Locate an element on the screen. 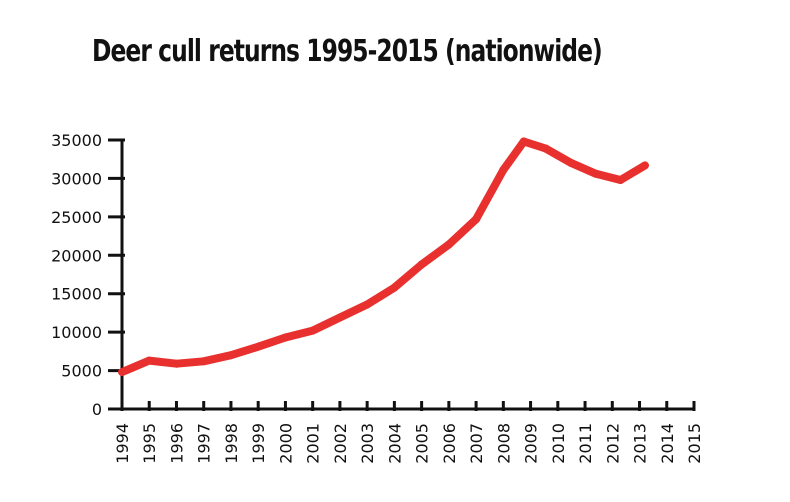 This screenshot has height=502, width=790. chart-title: Deer cull returns 1995-2015 (nationwide) is located at coordinates (347, 51).